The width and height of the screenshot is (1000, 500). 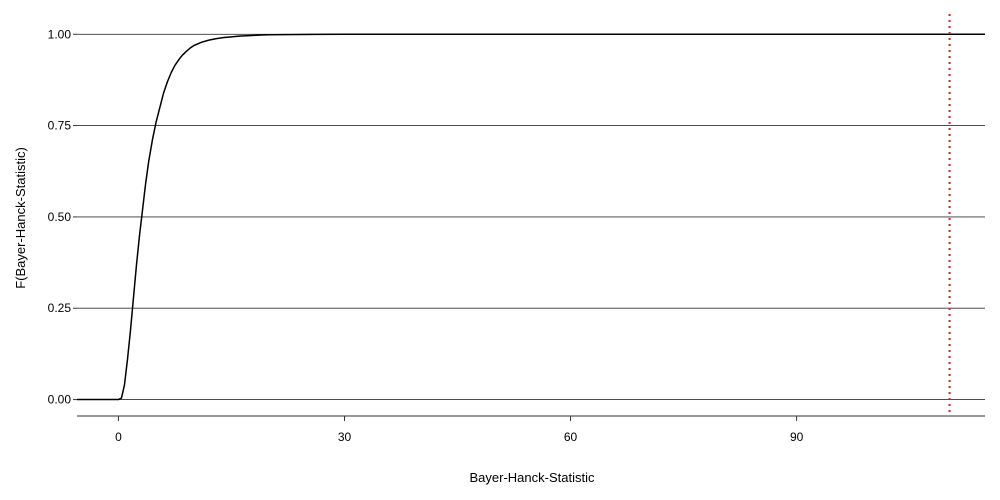 I want to click on x-tick-label: 30, so click(x=345, y=437).